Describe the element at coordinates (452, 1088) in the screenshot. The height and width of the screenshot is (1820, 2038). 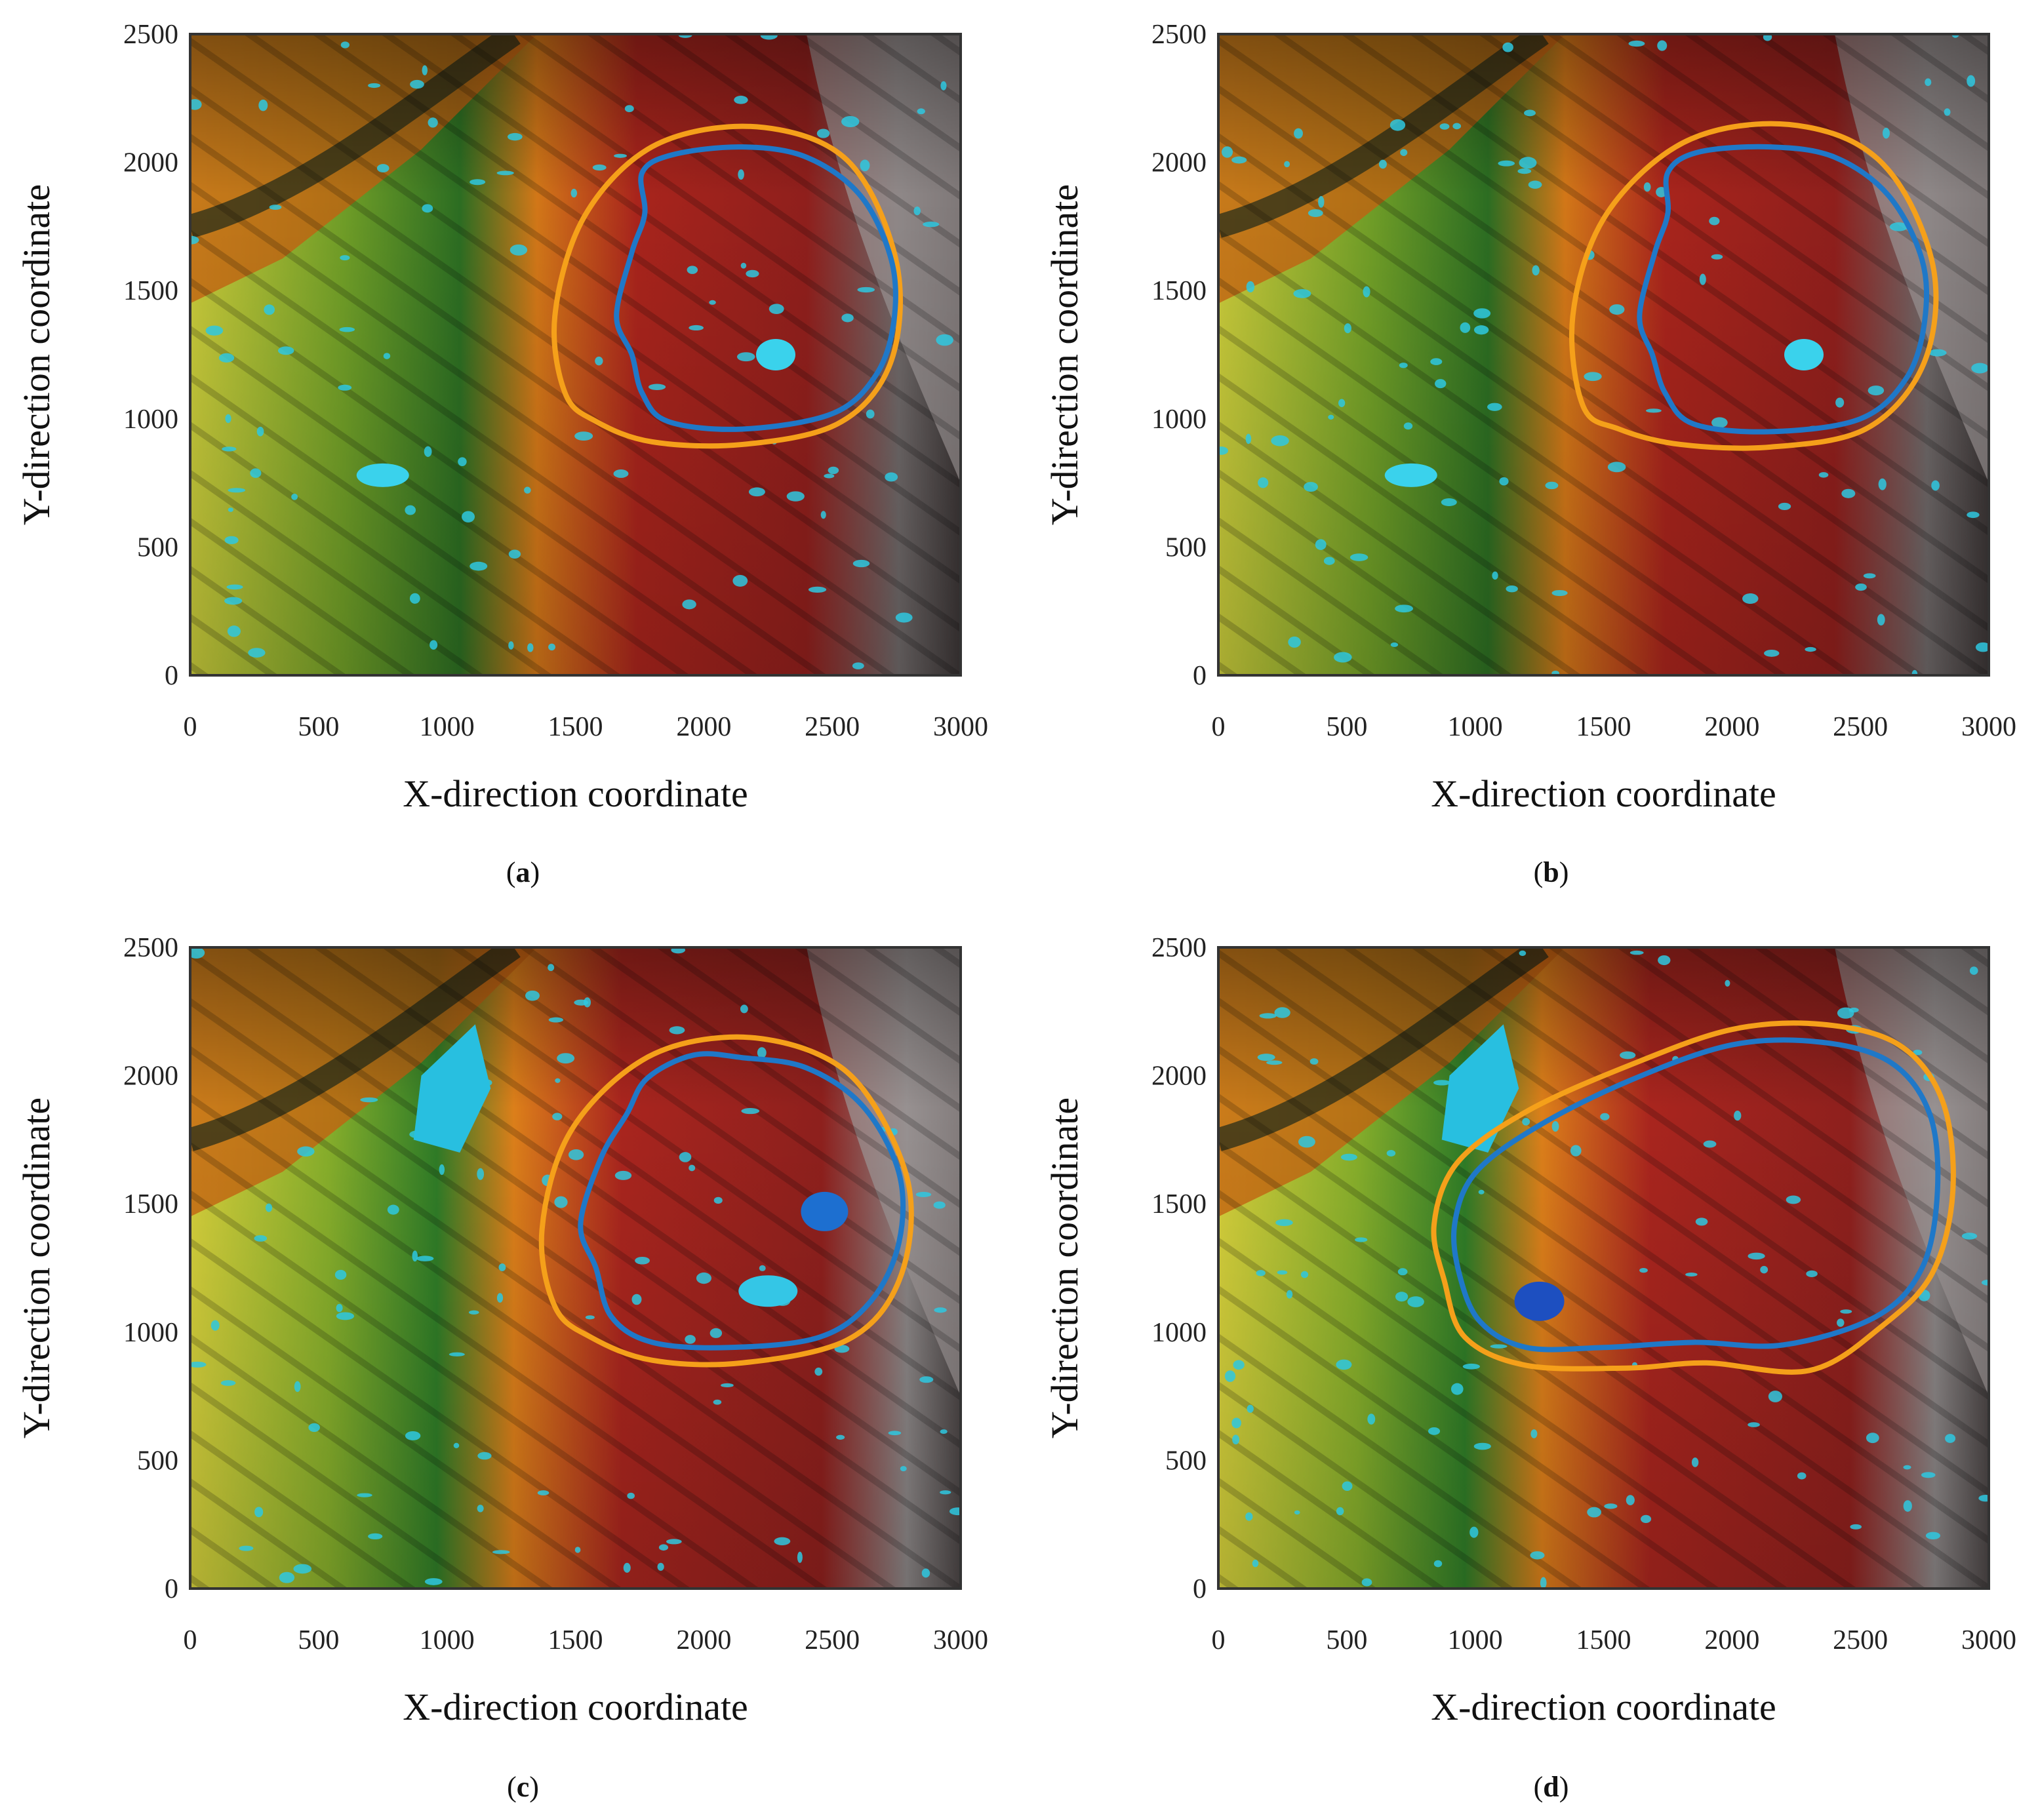
I see `low-value-pool` at that location.